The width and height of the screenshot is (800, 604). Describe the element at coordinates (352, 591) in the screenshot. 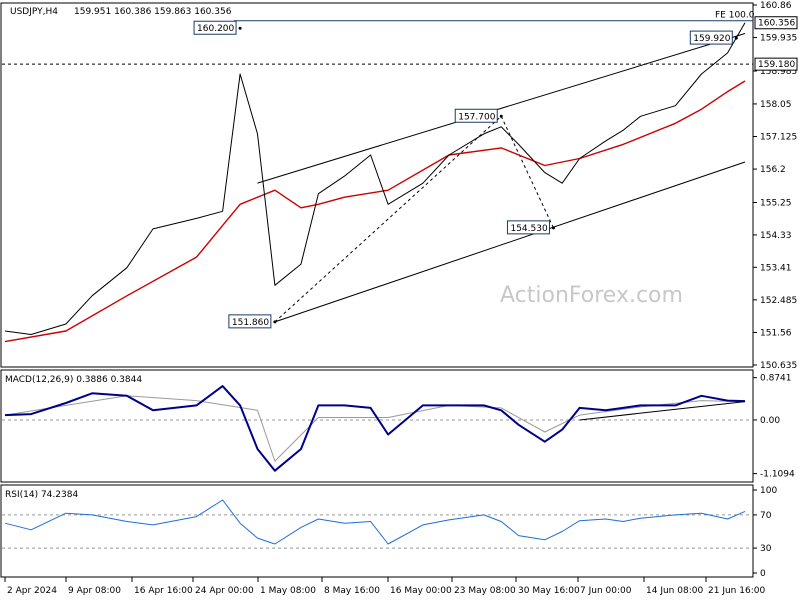

I see `x-tick-label: 8 May 16:00` at that location.